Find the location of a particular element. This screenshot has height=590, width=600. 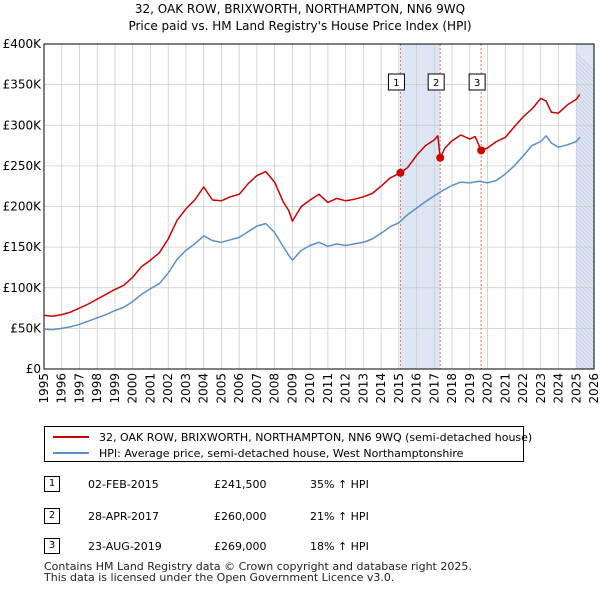

x-tick-label: 1999 is located at coordinates (115, 388).